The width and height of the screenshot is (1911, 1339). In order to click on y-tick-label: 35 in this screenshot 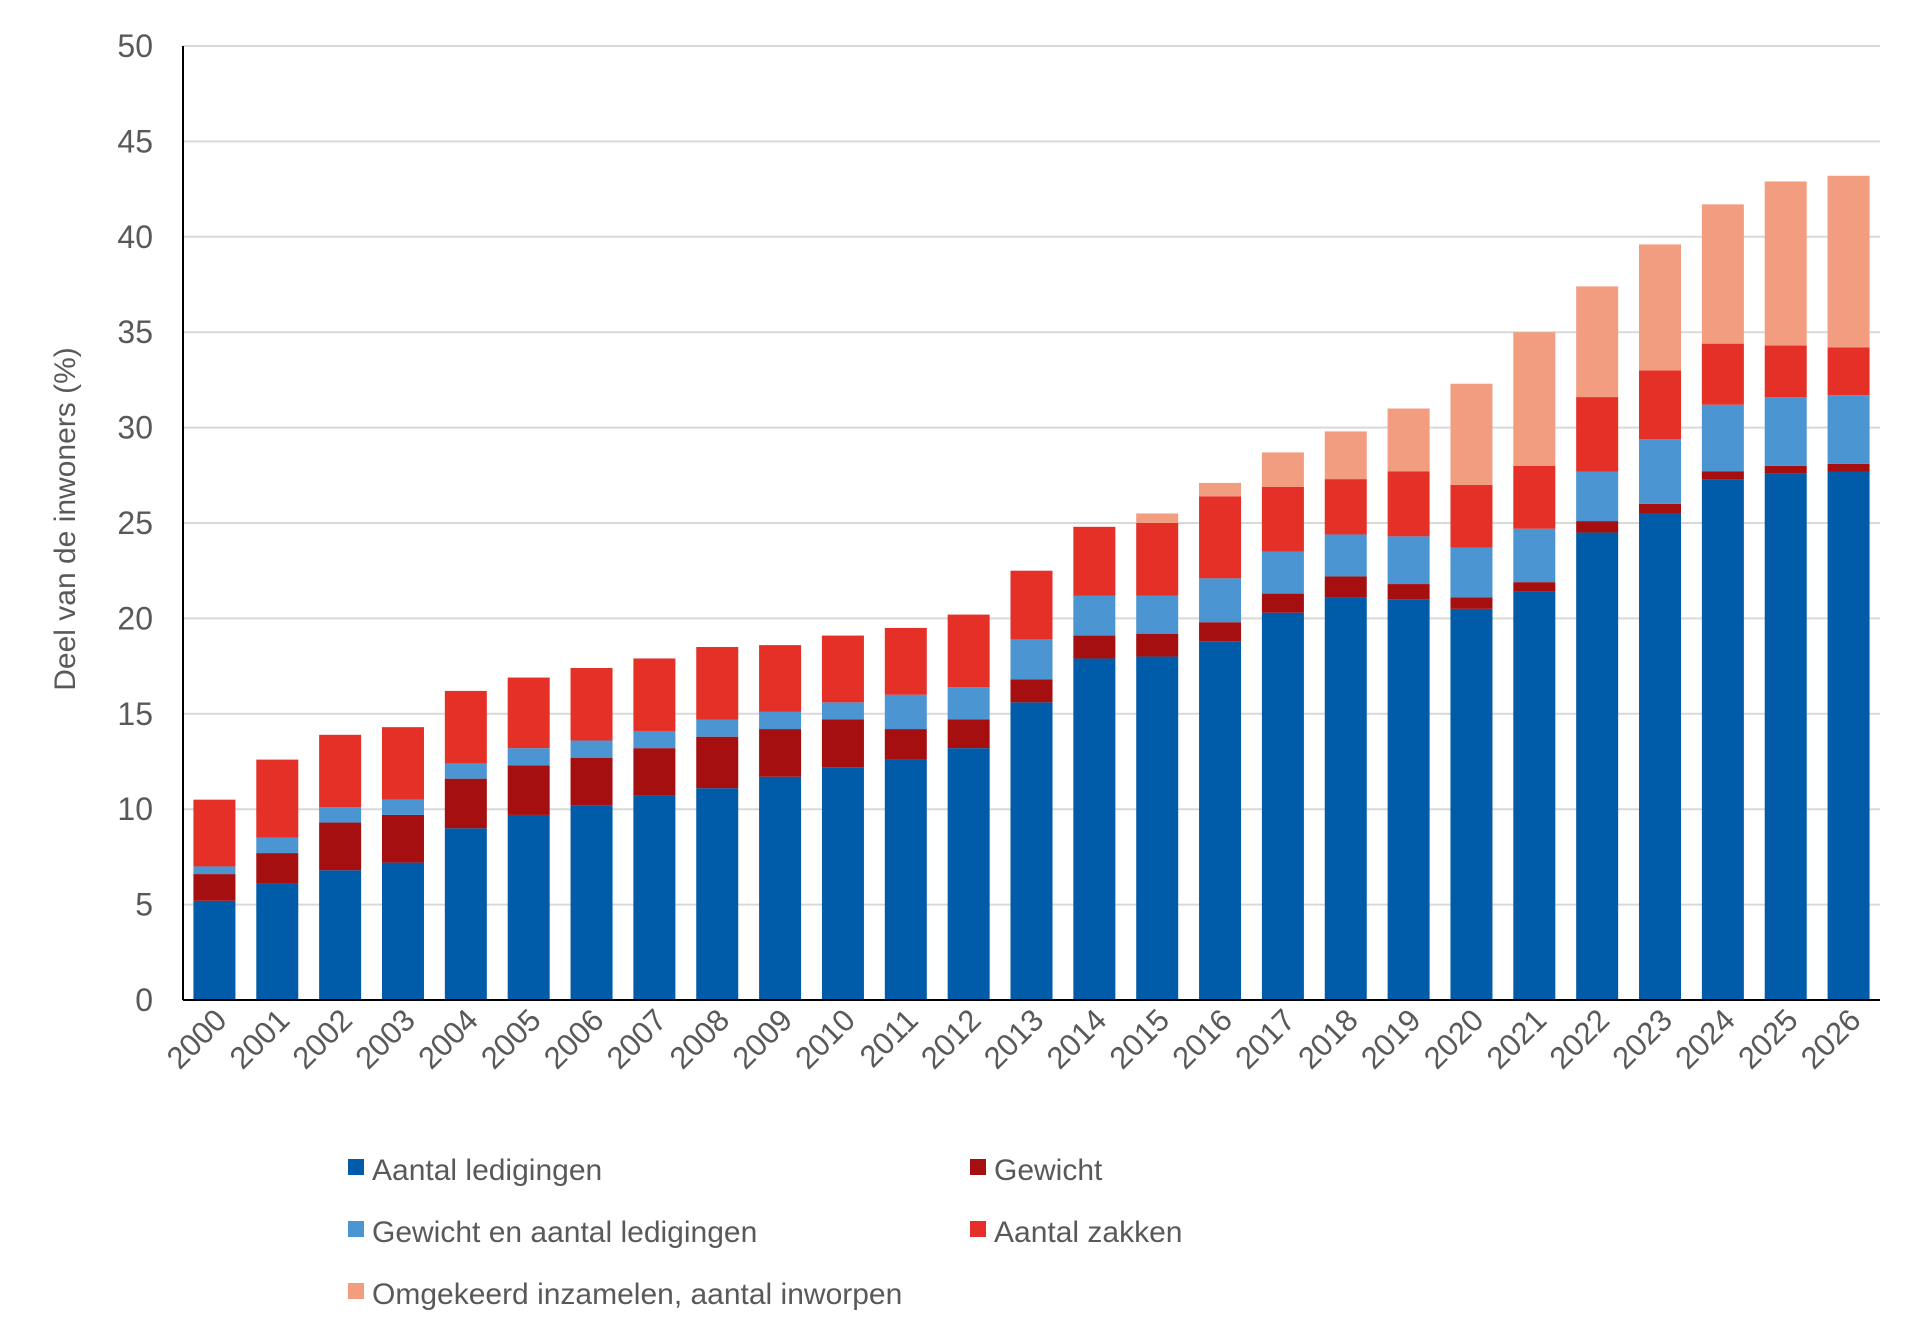, I will do `click(135, 332)`.